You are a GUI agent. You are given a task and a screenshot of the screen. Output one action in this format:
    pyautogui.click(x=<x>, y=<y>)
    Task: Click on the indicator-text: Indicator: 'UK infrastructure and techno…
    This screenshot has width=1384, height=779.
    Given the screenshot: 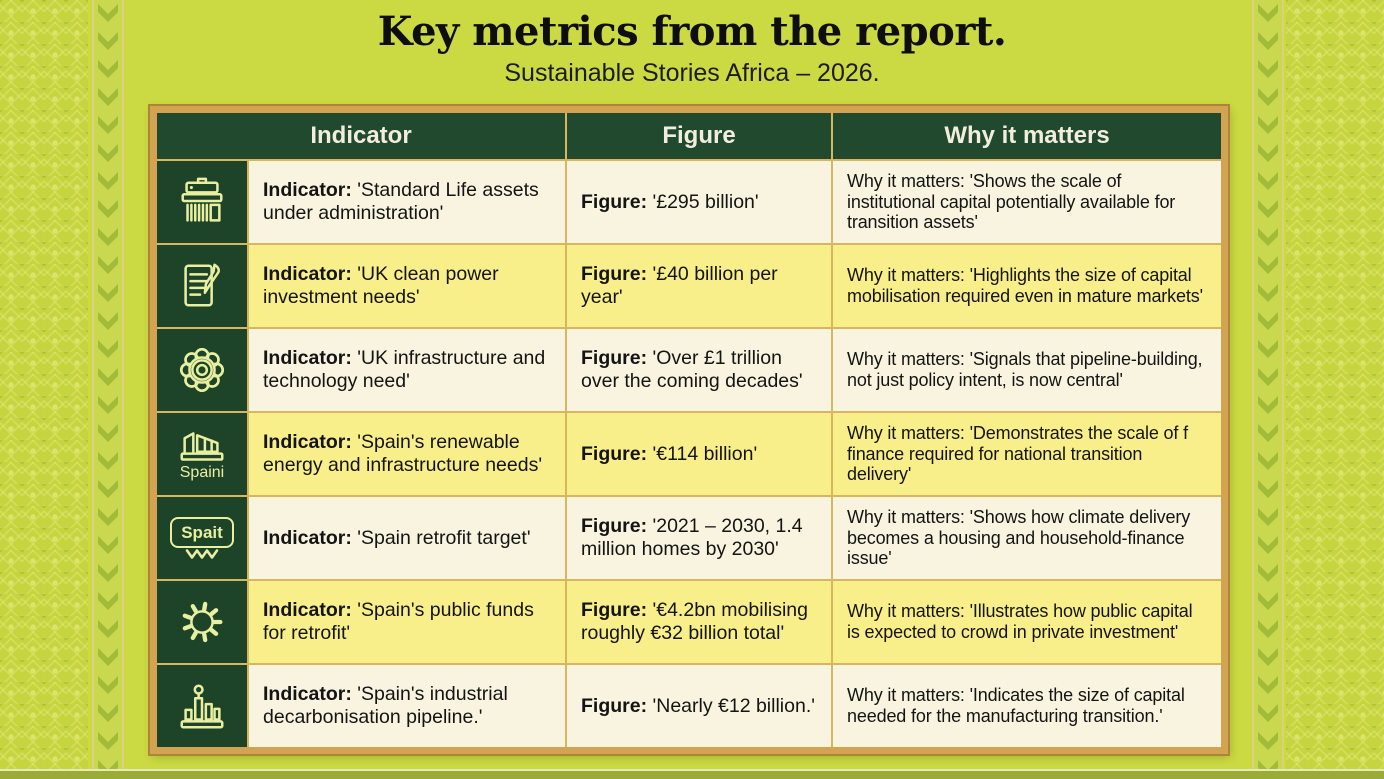 What is the action you would take?
    pyautogui.click(x=404, y=369)
    